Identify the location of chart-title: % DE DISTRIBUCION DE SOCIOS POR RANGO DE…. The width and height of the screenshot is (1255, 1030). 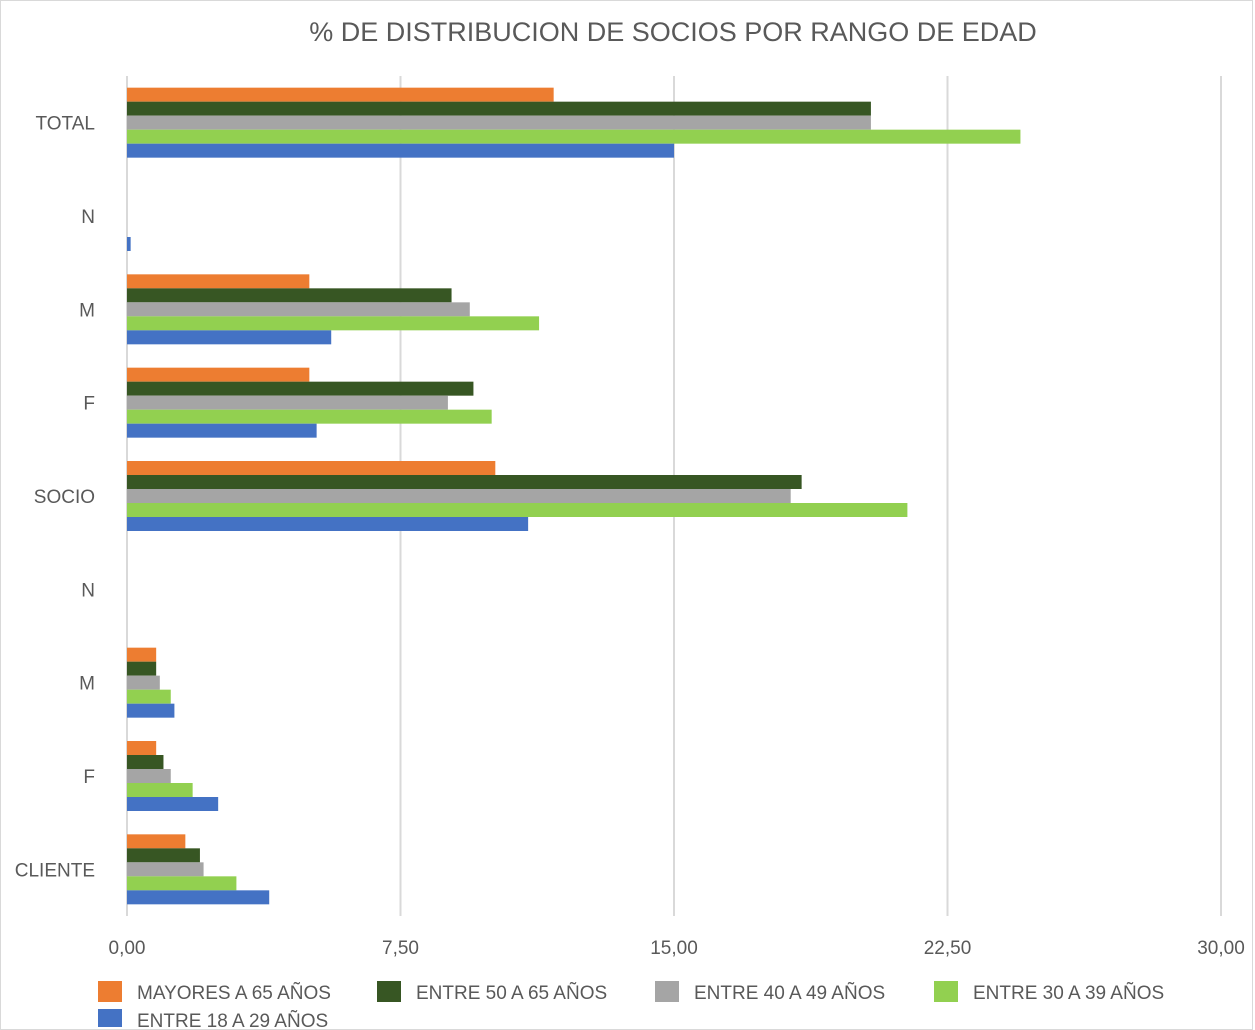
(673, 32).